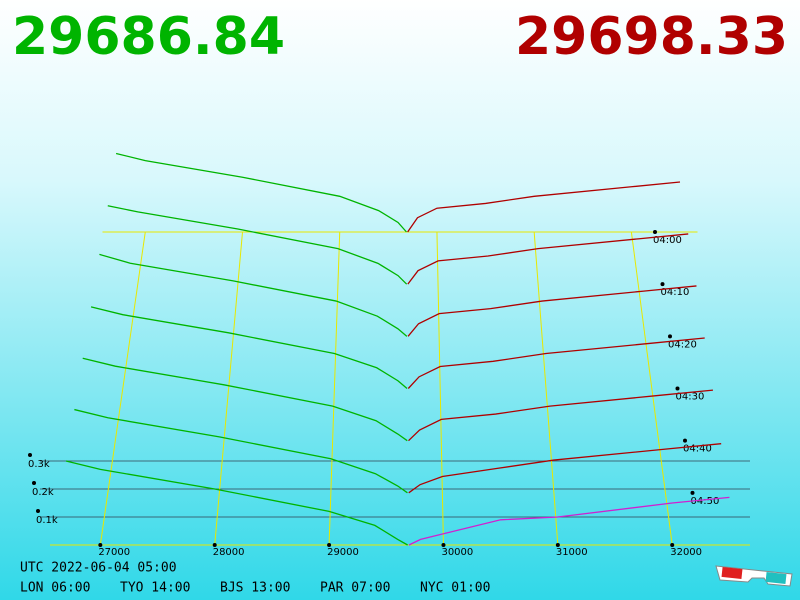  Describe the element at coordinates (455, 588) in the screenshot. I see `city-time: NYC 01:00` at that location.